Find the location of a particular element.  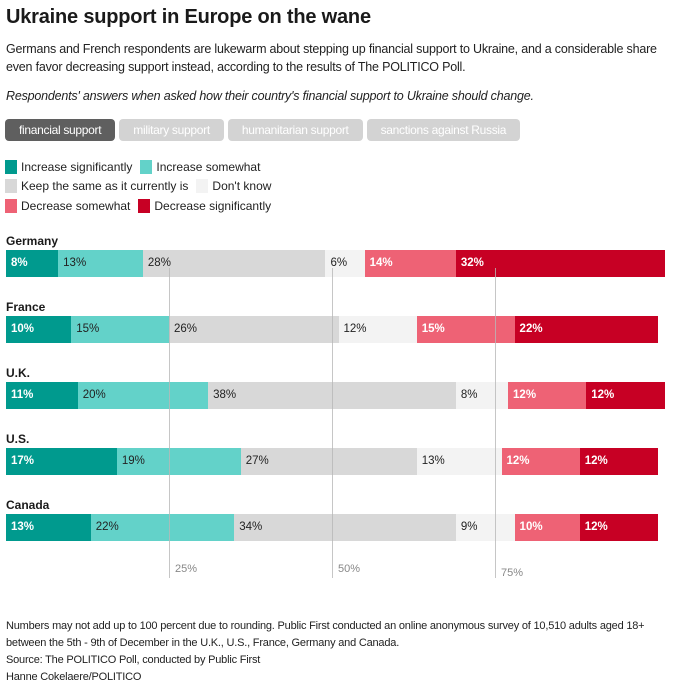

gridline-label: 25% is located at coordinates (186, 569).